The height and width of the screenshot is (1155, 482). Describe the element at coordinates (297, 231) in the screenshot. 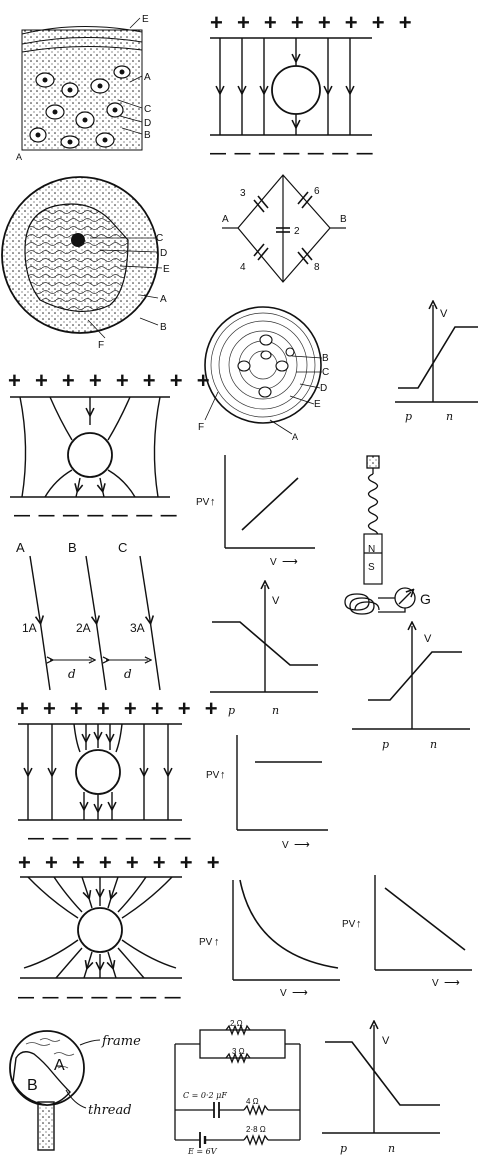

I see `cap-2: 2` at that location.